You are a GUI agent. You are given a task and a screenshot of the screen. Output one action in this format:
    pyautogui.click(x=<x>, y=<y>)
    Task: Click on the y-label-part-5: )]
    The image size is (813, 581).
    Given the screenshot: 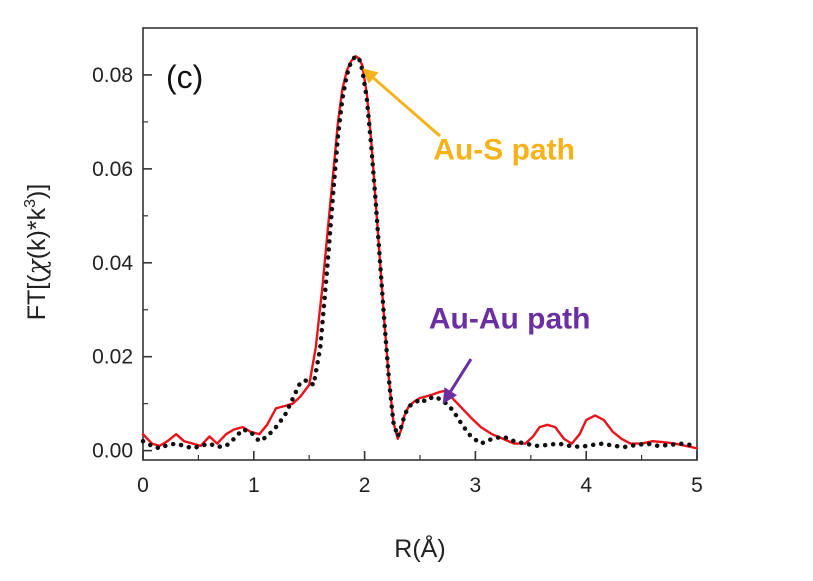 What is the action you would take?
    pyautogui.click(x=37, y=191)
    